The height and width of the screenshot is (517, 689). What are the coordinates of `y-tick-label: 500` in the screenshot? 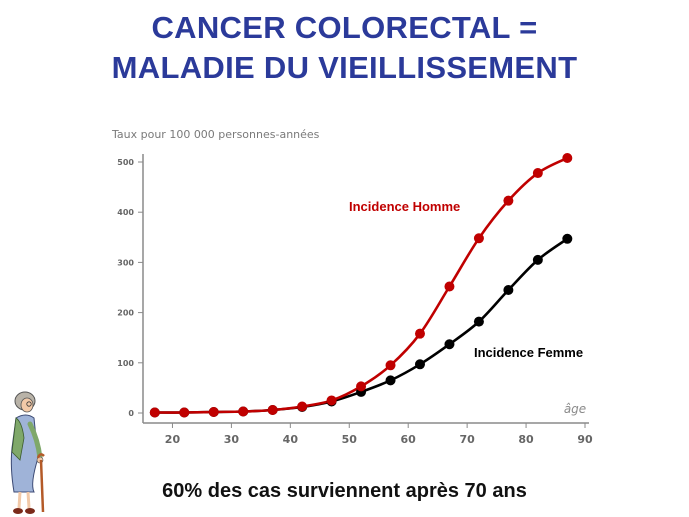 It's located at (125, 162).